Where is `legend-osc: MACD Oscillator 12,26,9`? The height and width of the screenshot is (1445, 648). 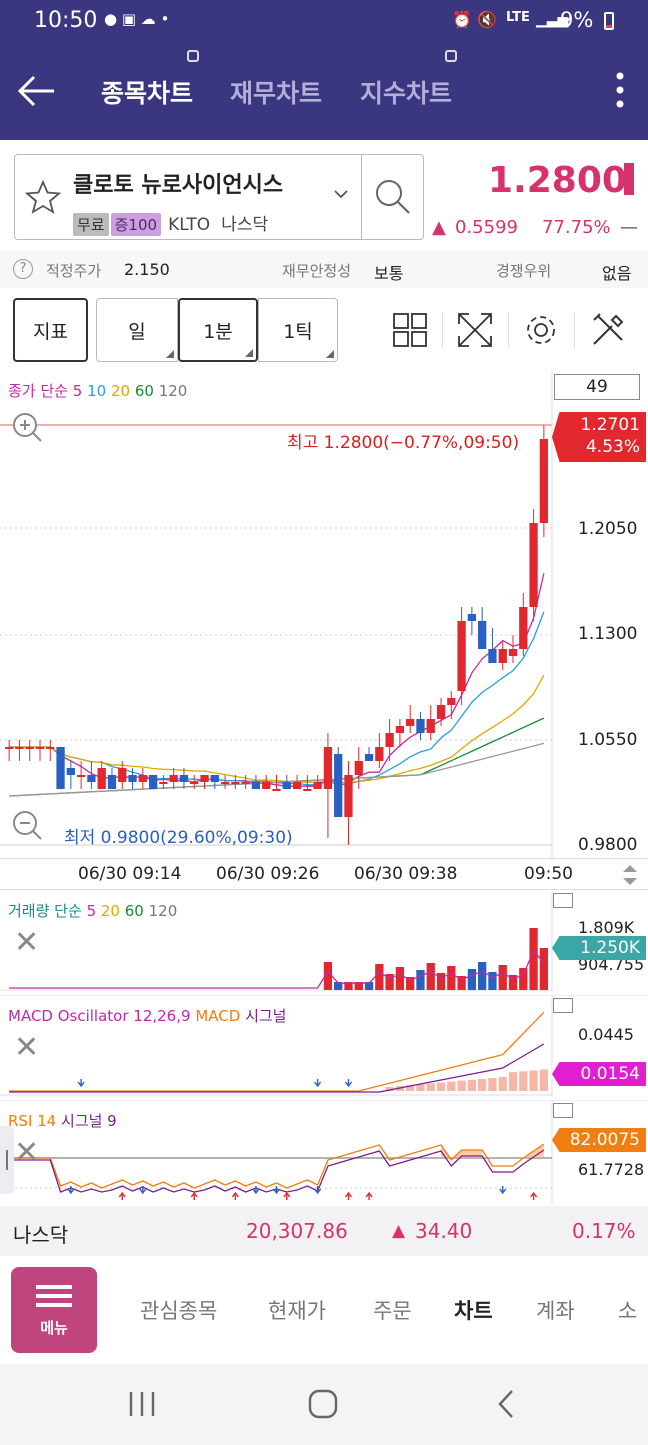 legend-osc: MACD Oscillator 12,26,9 is located at coordinates (99, 1016).